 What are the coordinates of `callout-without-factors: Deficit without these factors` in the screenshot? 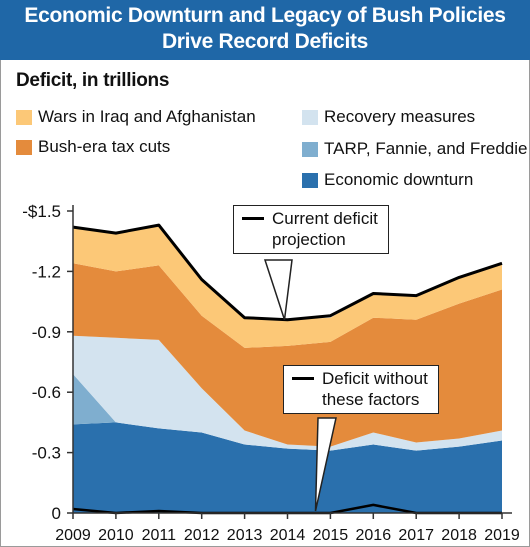 It's located at (361, 389).